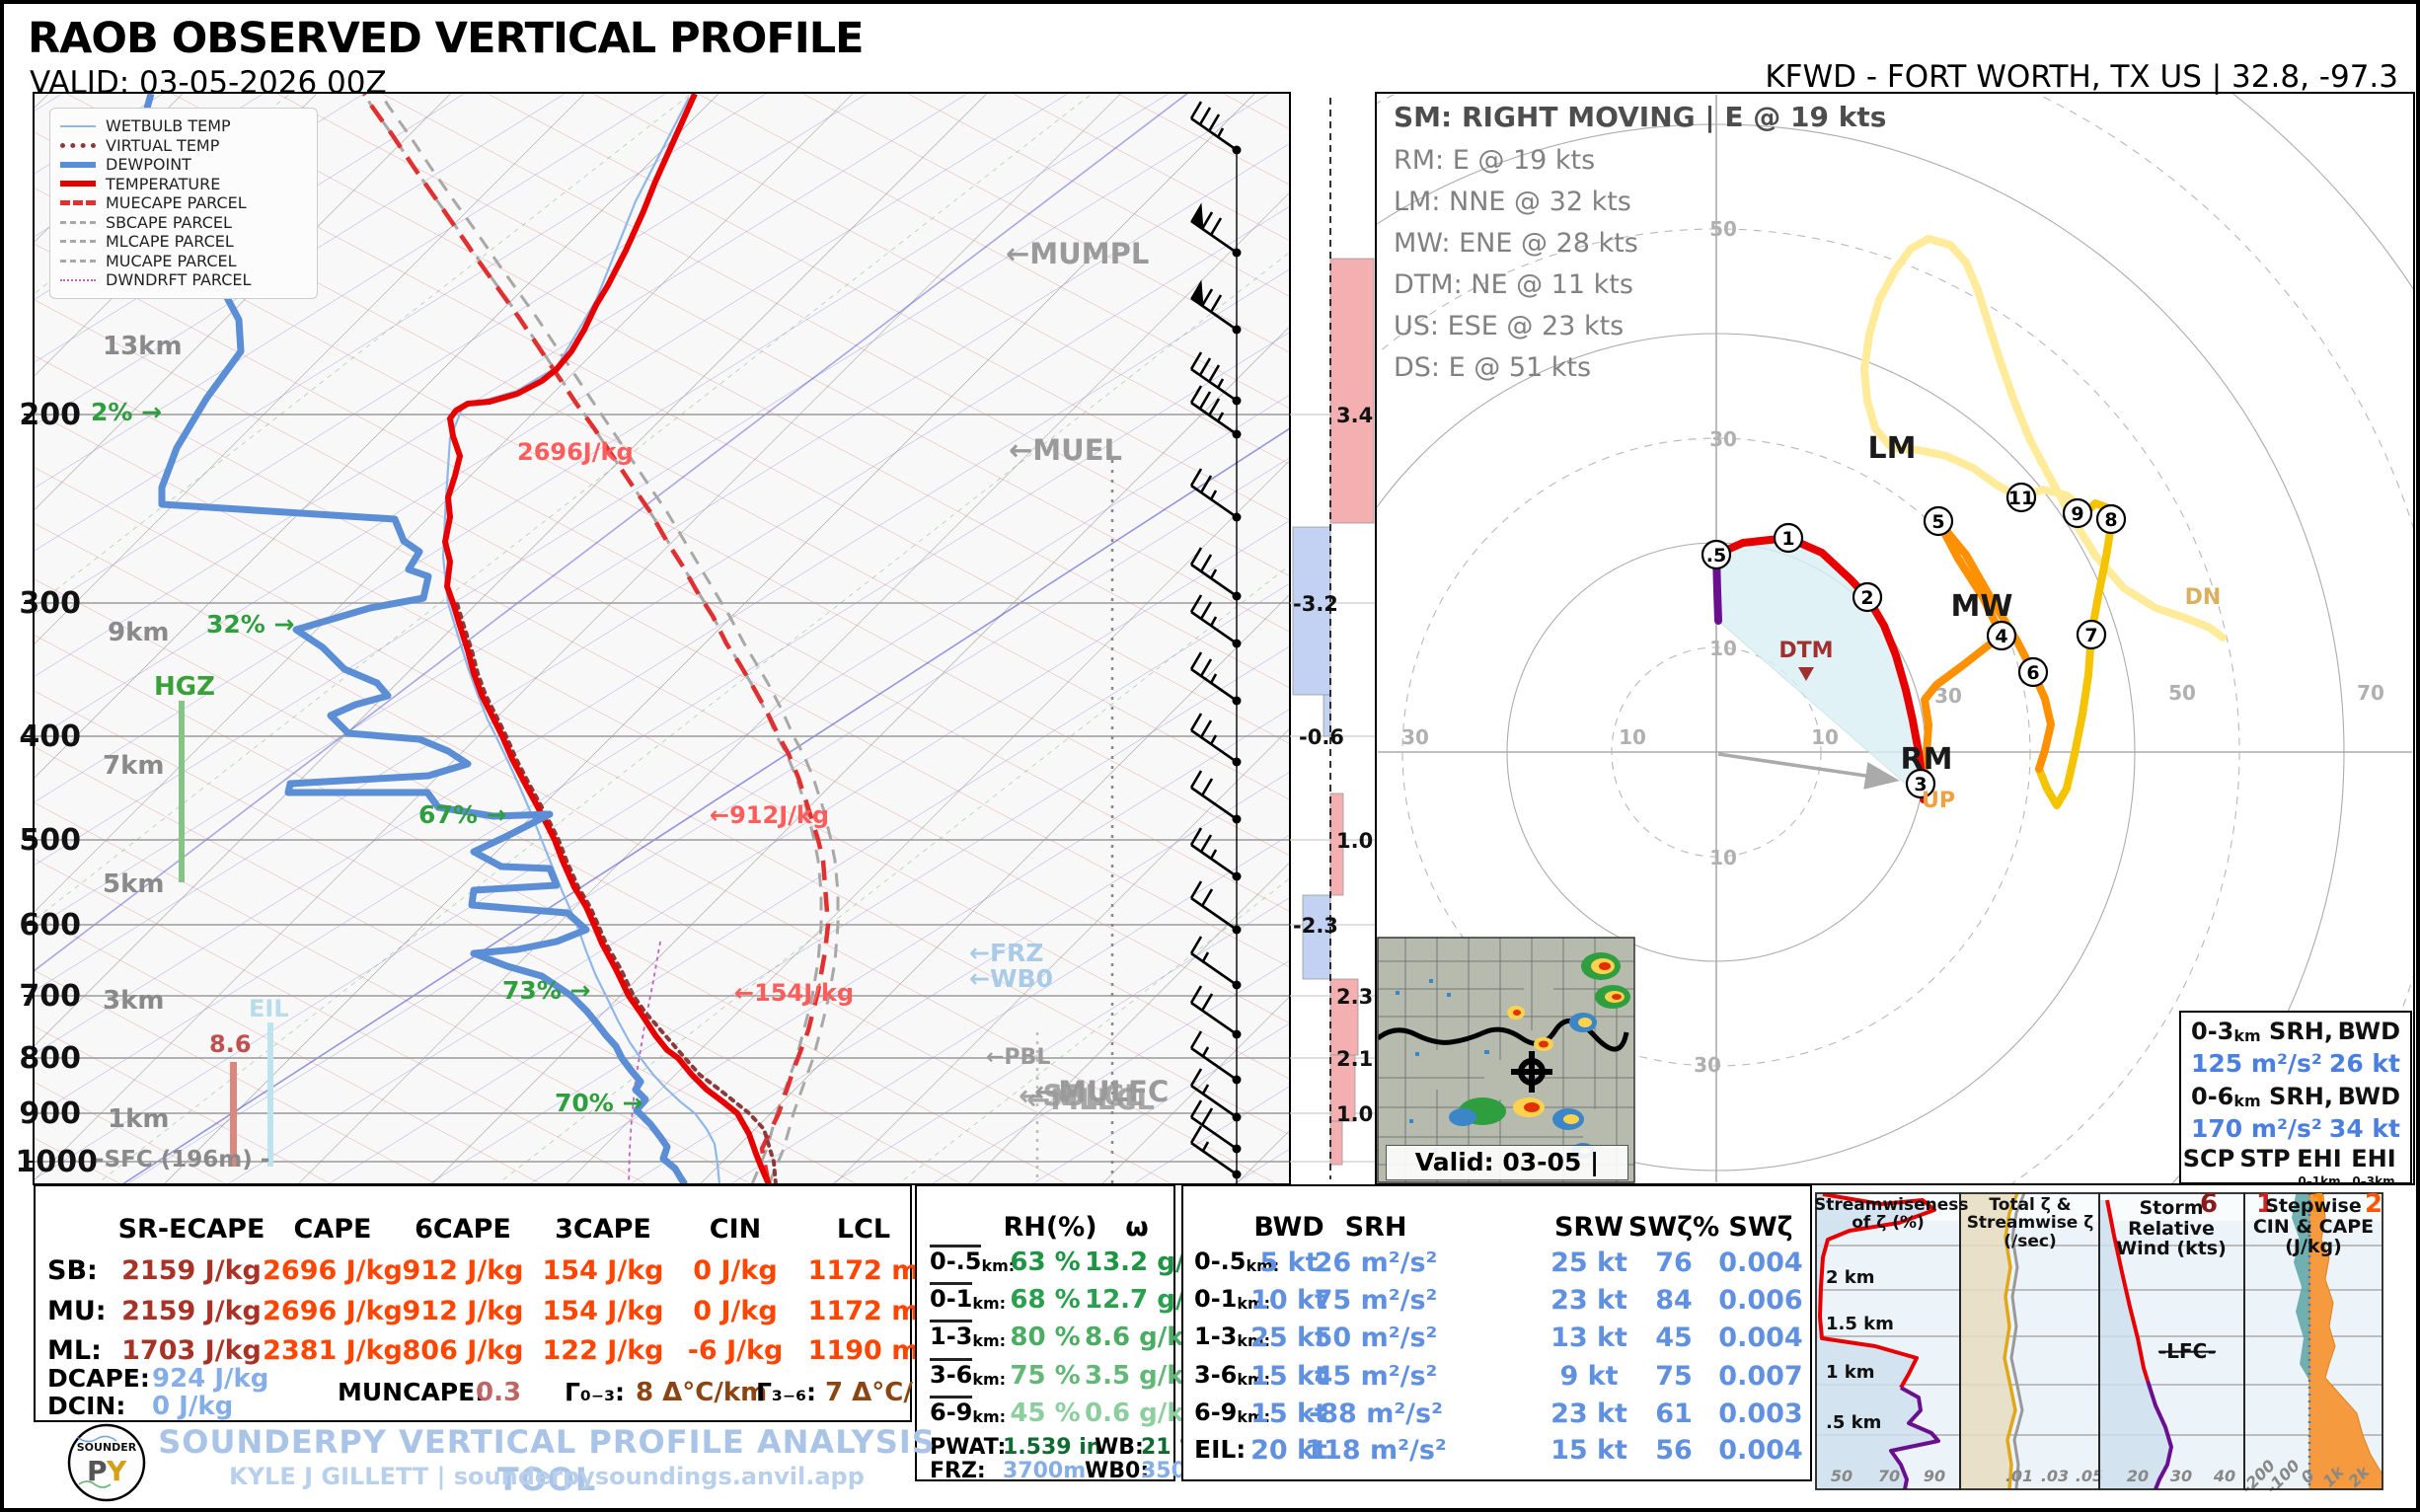  What do you see at coordinates (2182, 693) in the screenshot?
I see `svg-text: 50` at bounding box center [2182, 693].